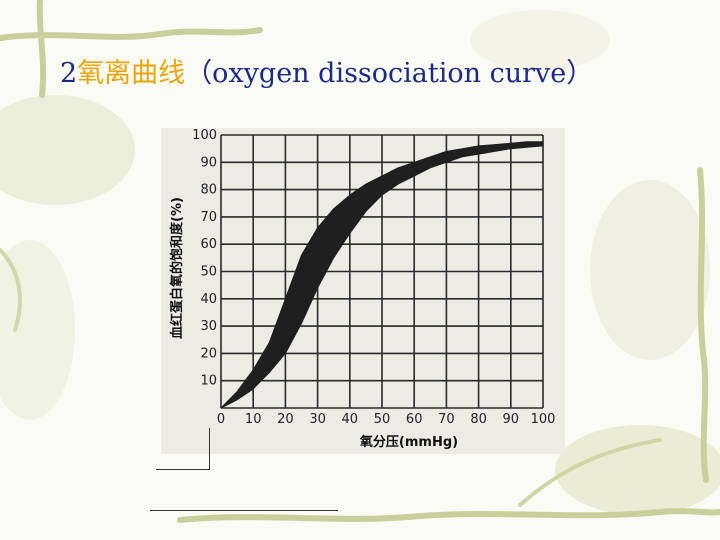  Describe the element at coordinates (221, 419) in the screenshot. I see `x-tick-label: 0` at that location.